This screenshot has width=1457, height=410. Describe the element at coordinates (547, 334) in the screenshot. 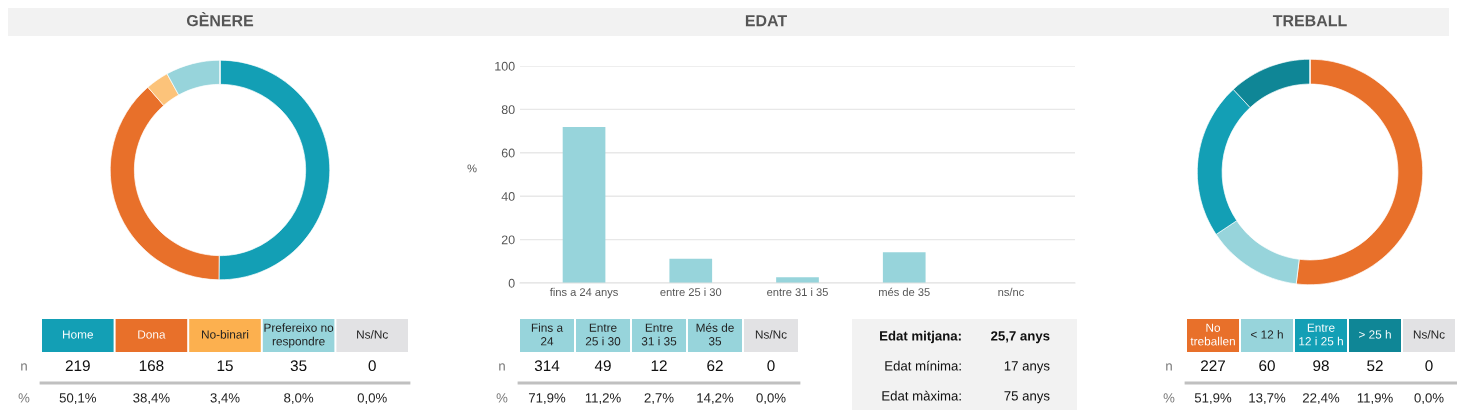

I see `text: Fins a 24` at that location.